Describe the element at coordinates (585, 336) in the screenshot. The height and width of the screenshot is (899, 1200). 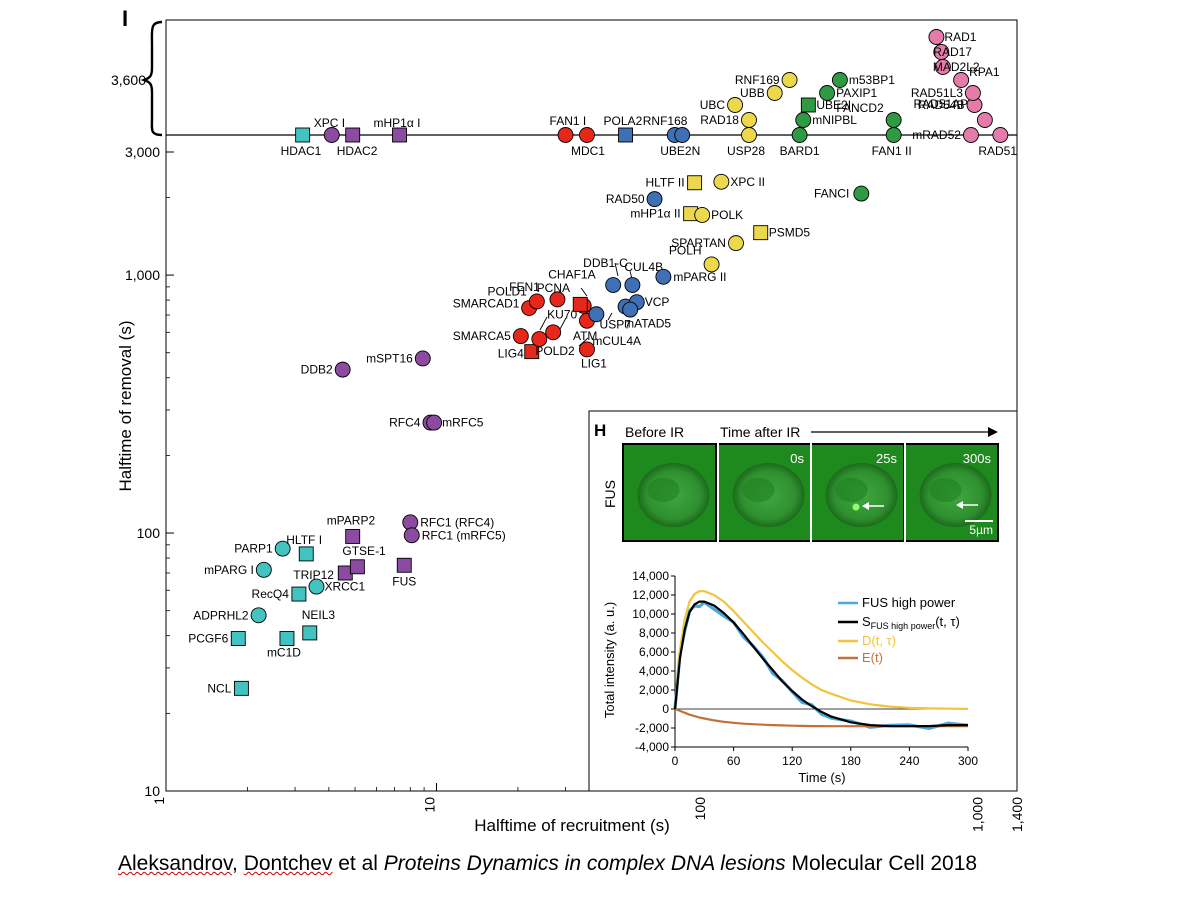
I see `label-atm: ATM` at that location.